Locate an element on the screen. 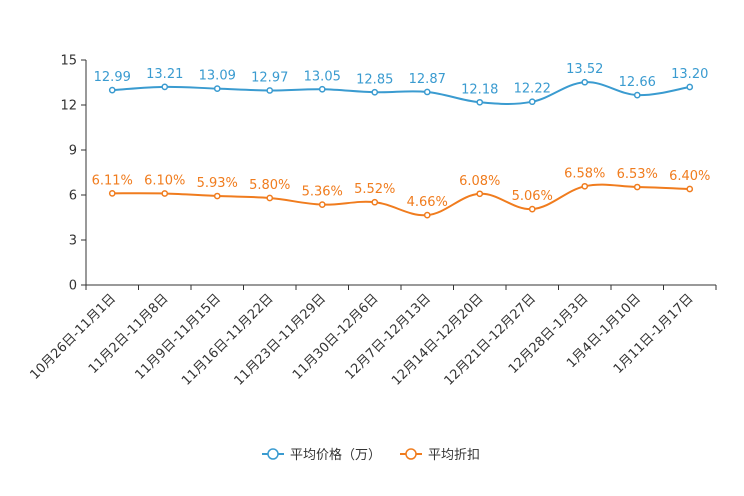  data-label: 5.93% is located at coordinates (217, 183).